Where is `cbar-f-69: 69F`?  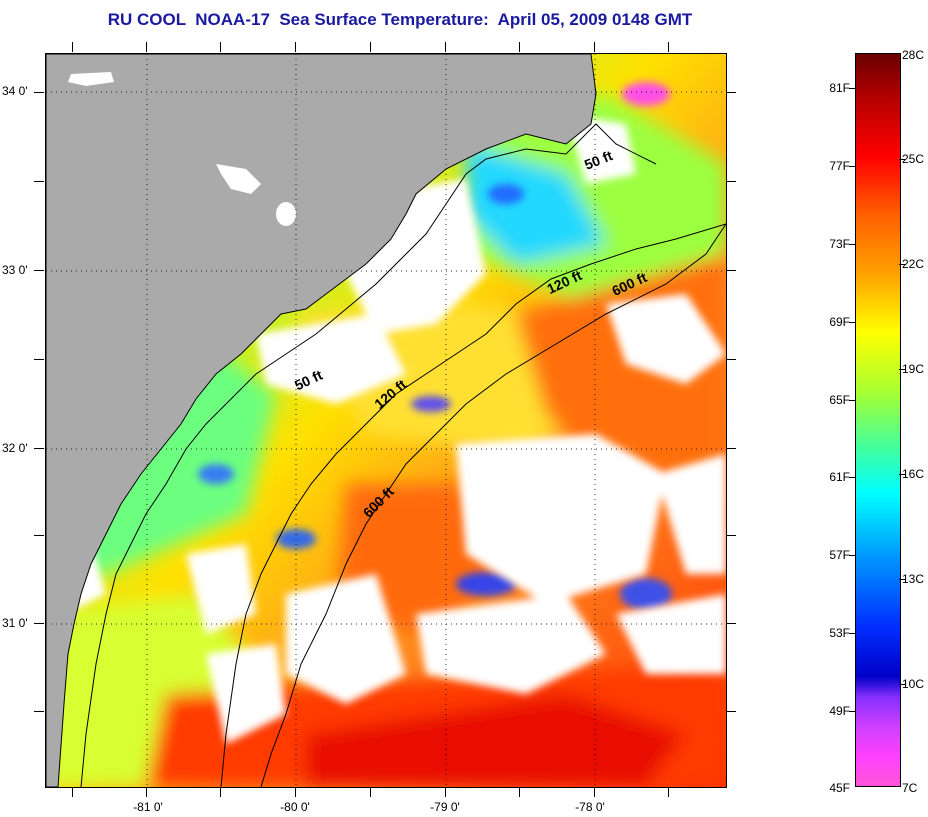
cbar-f-69: 69F is located at coordinates (839, 322).